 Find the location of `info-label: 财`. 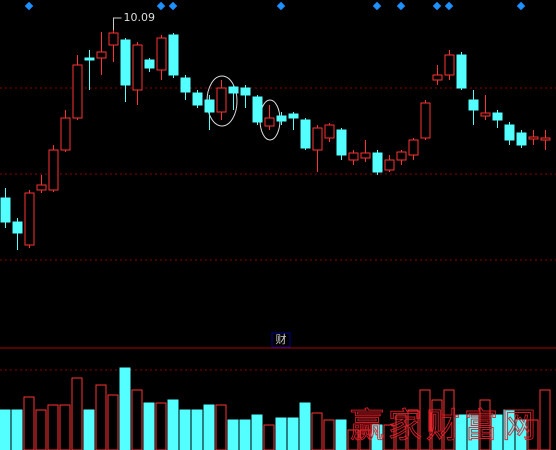

info-label: 财 is located at coordinates (281, 339).